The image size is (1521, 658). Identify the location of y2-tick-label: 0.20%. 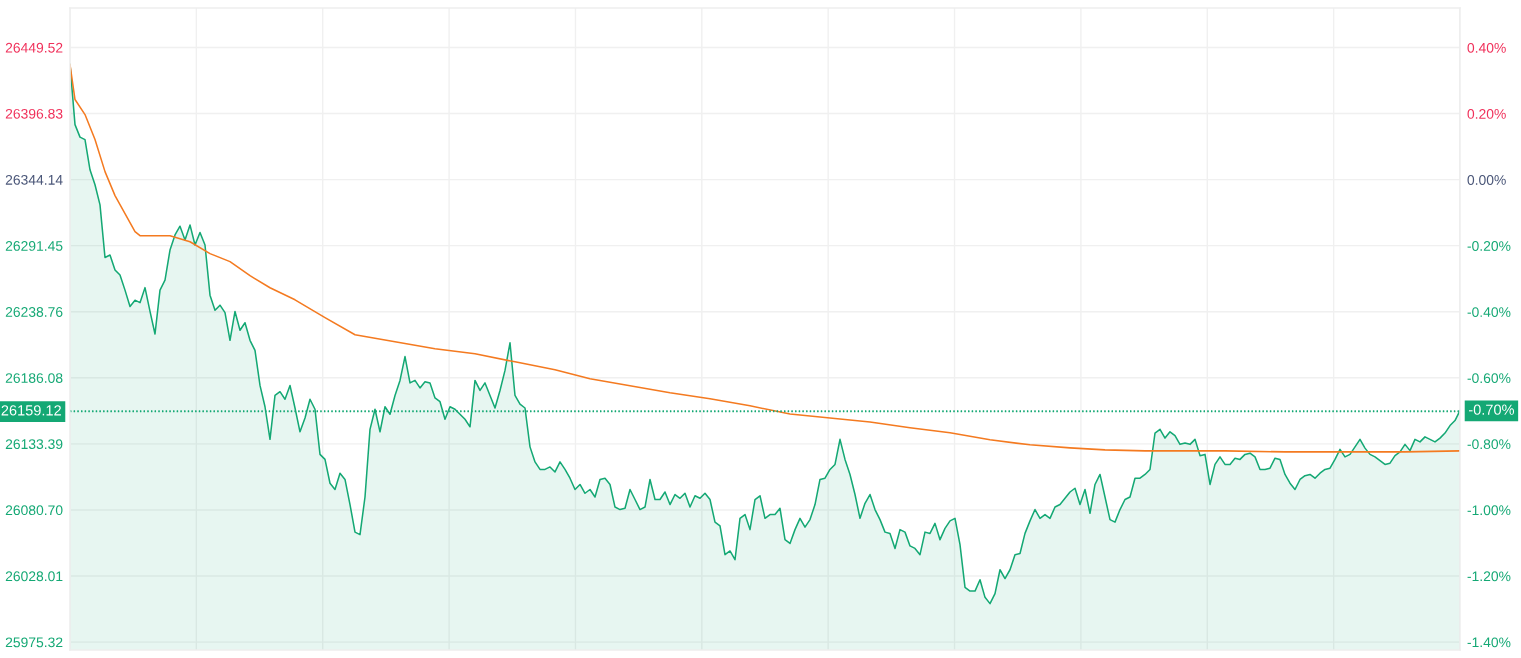
(1486, 114).